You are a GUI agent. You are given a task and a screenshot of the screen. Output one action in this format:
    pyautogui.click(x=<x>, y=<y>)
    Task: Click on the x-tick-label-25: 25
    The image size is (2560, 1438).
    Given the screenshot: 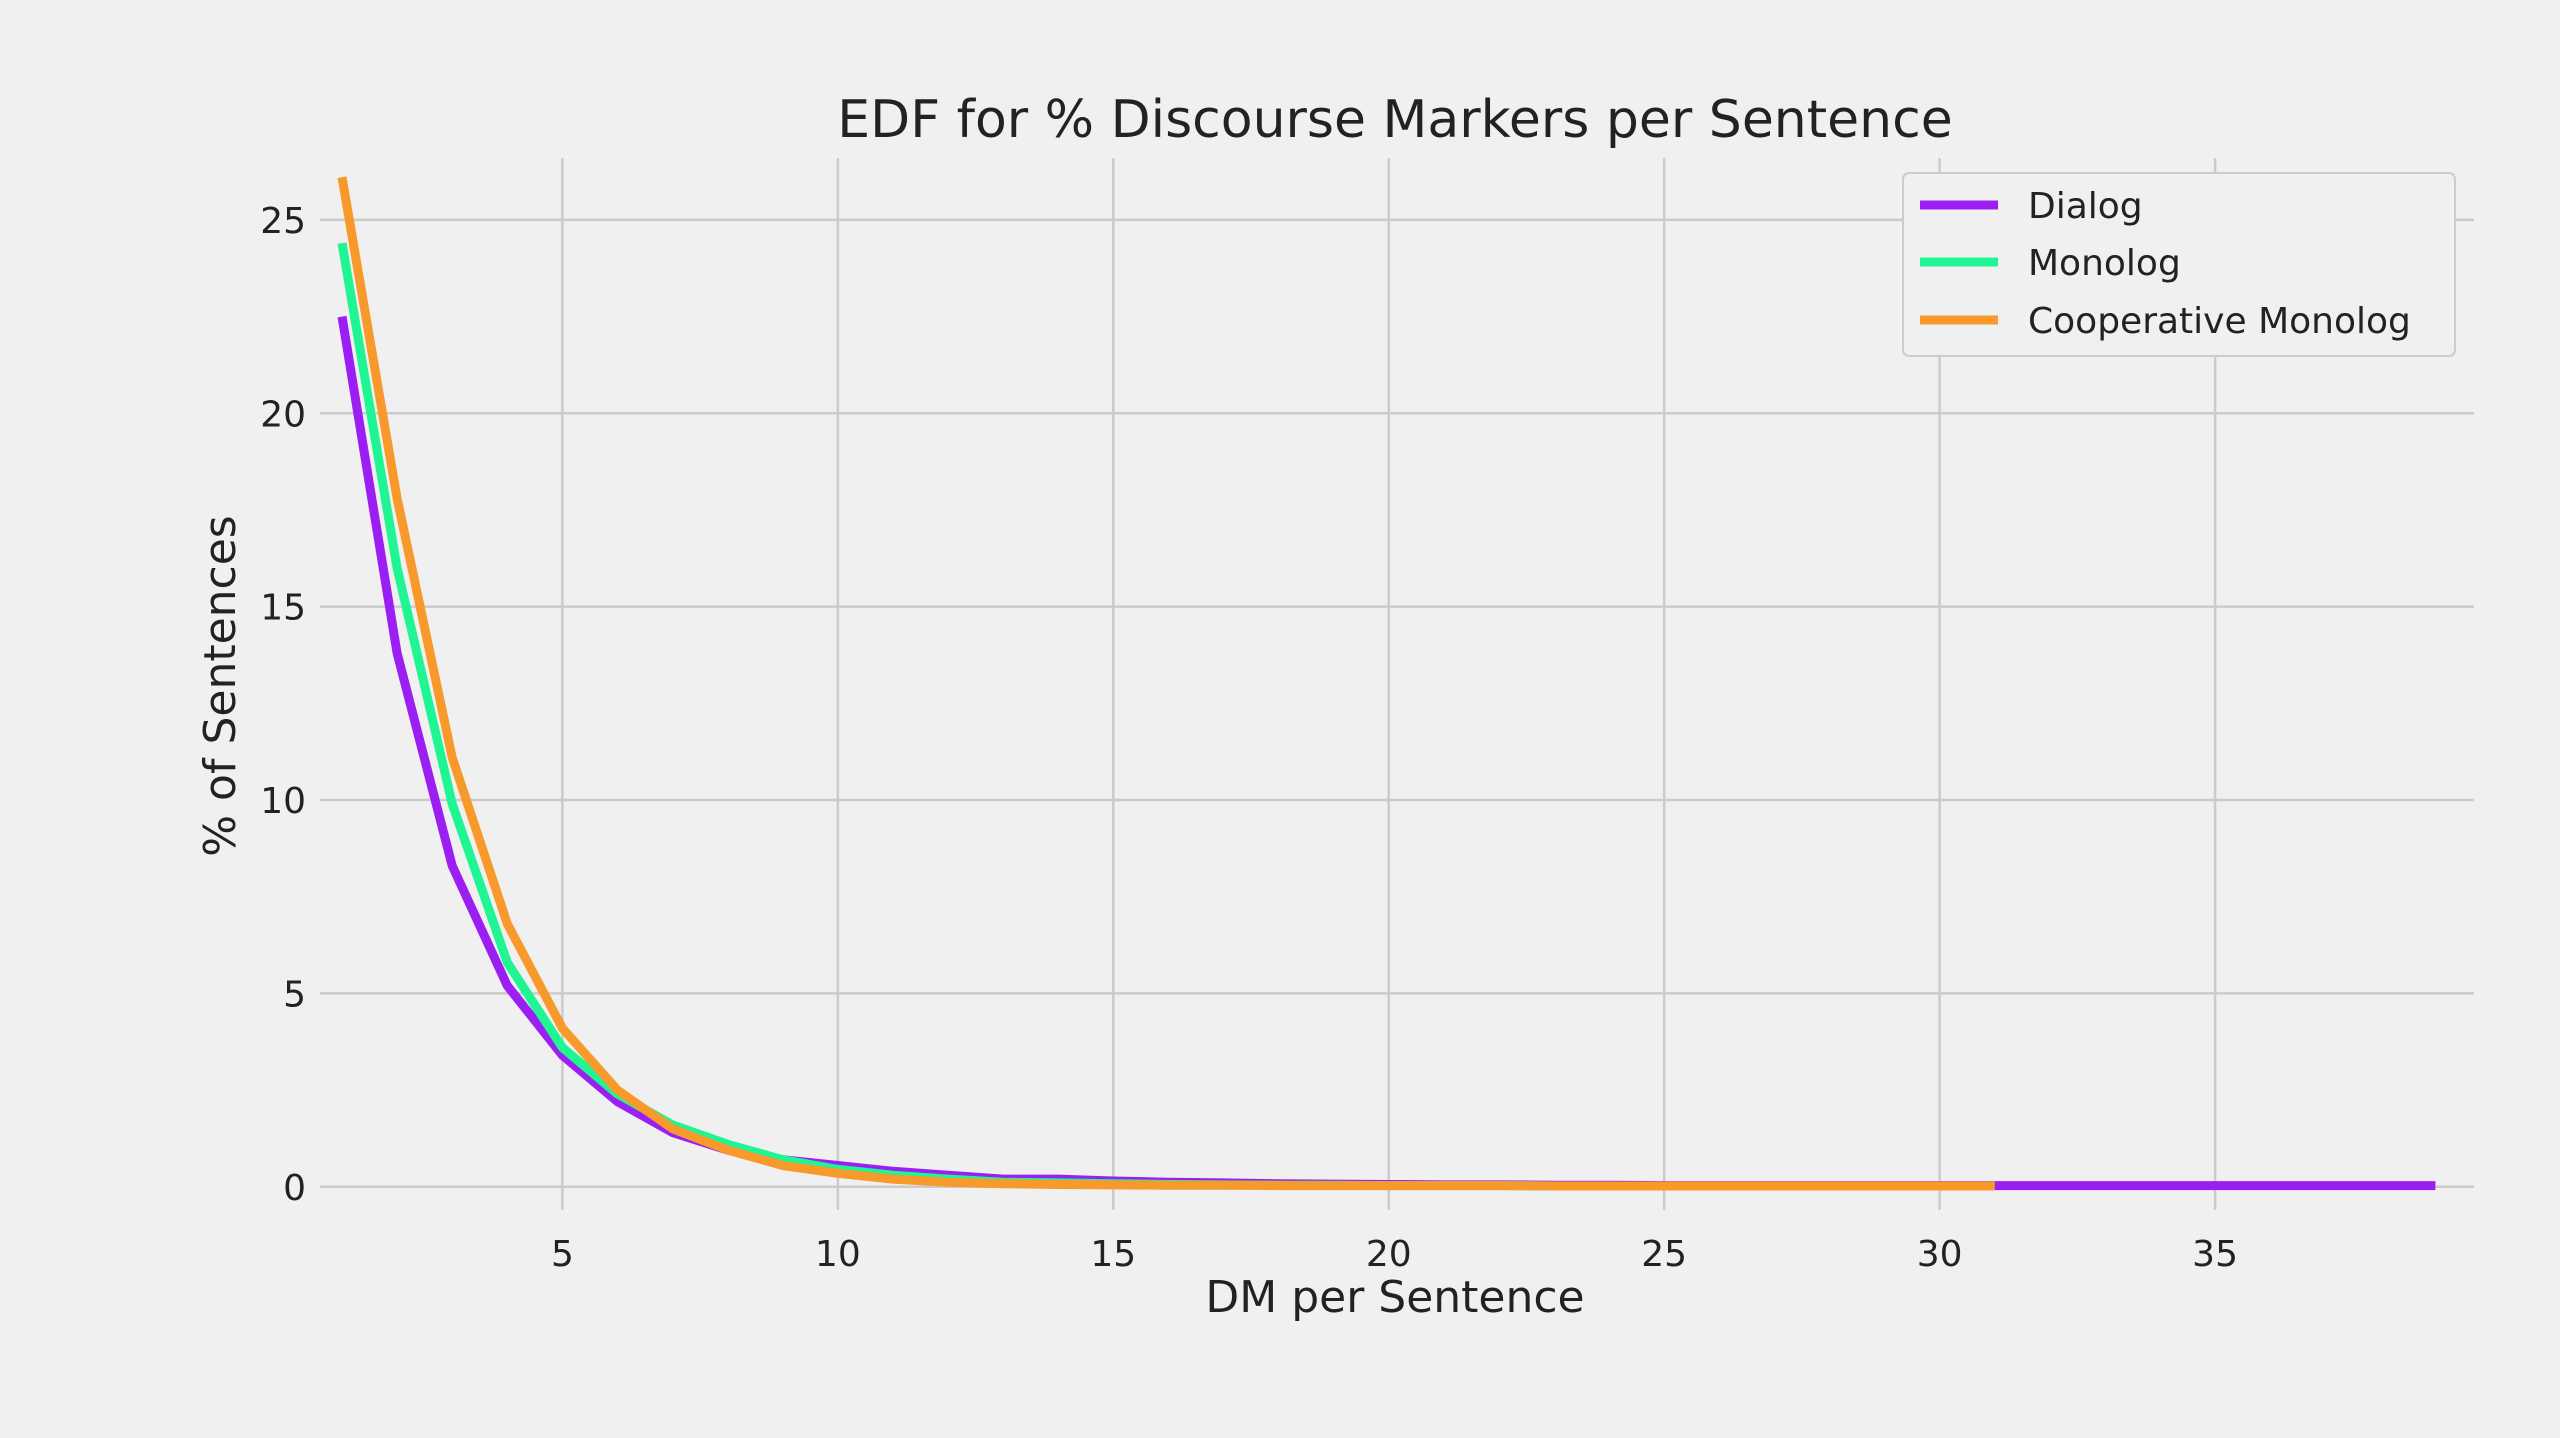 What is the action you would take?
    pyautogui.click(x=1664, y=1254)
    